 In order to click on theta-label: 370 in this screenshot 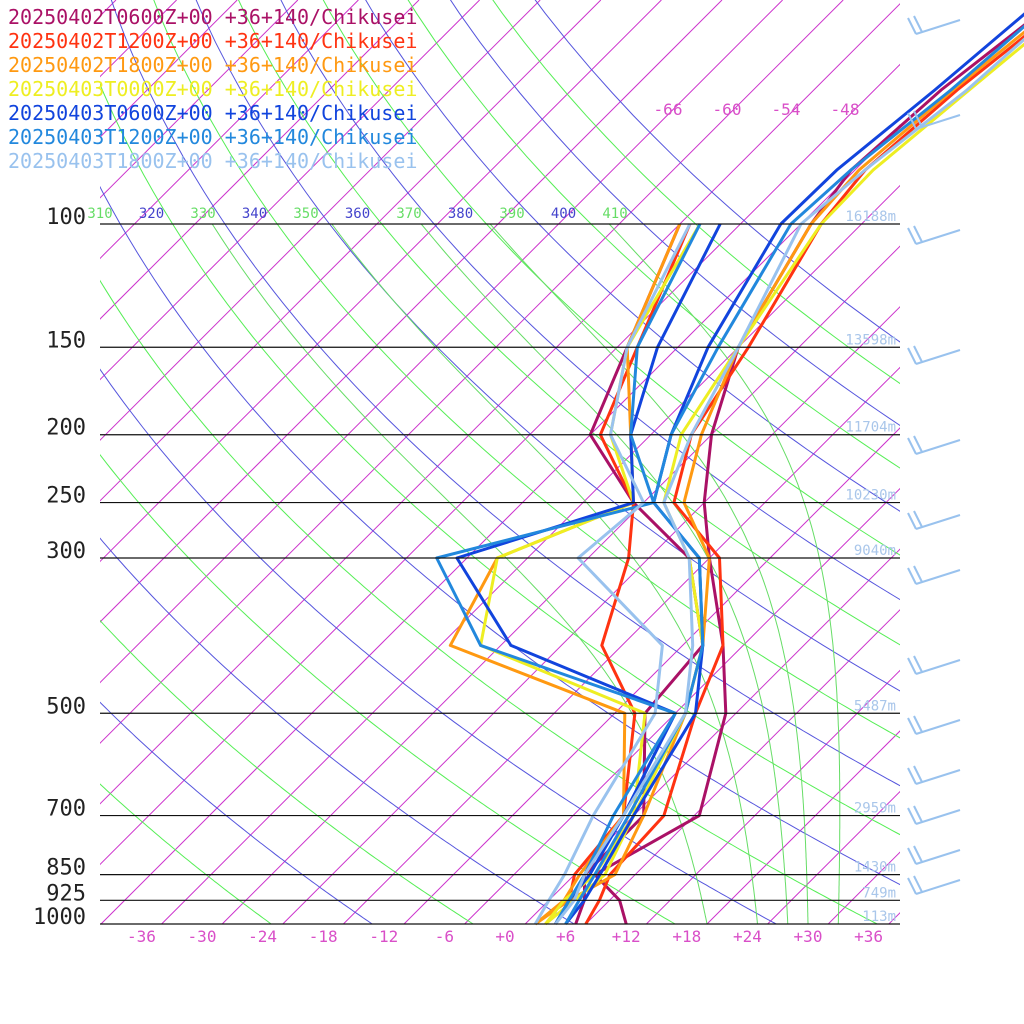, I will do `click(408, 214)`.